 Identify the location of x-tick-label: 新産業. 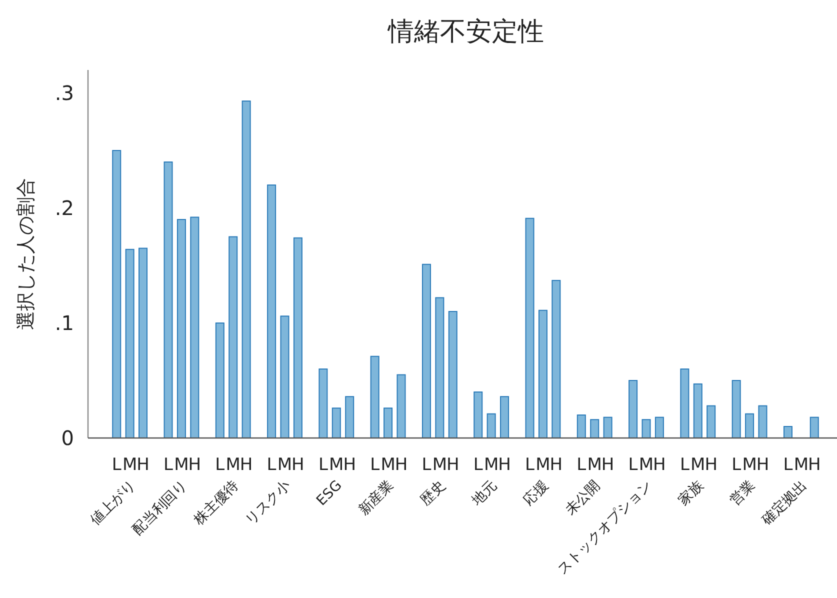
(376, 498).